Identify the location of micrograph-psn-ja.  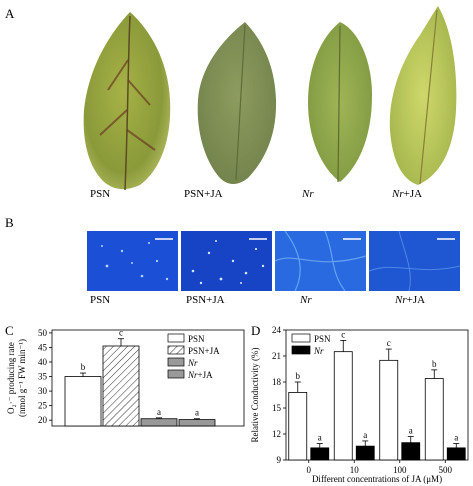
(226, 261).